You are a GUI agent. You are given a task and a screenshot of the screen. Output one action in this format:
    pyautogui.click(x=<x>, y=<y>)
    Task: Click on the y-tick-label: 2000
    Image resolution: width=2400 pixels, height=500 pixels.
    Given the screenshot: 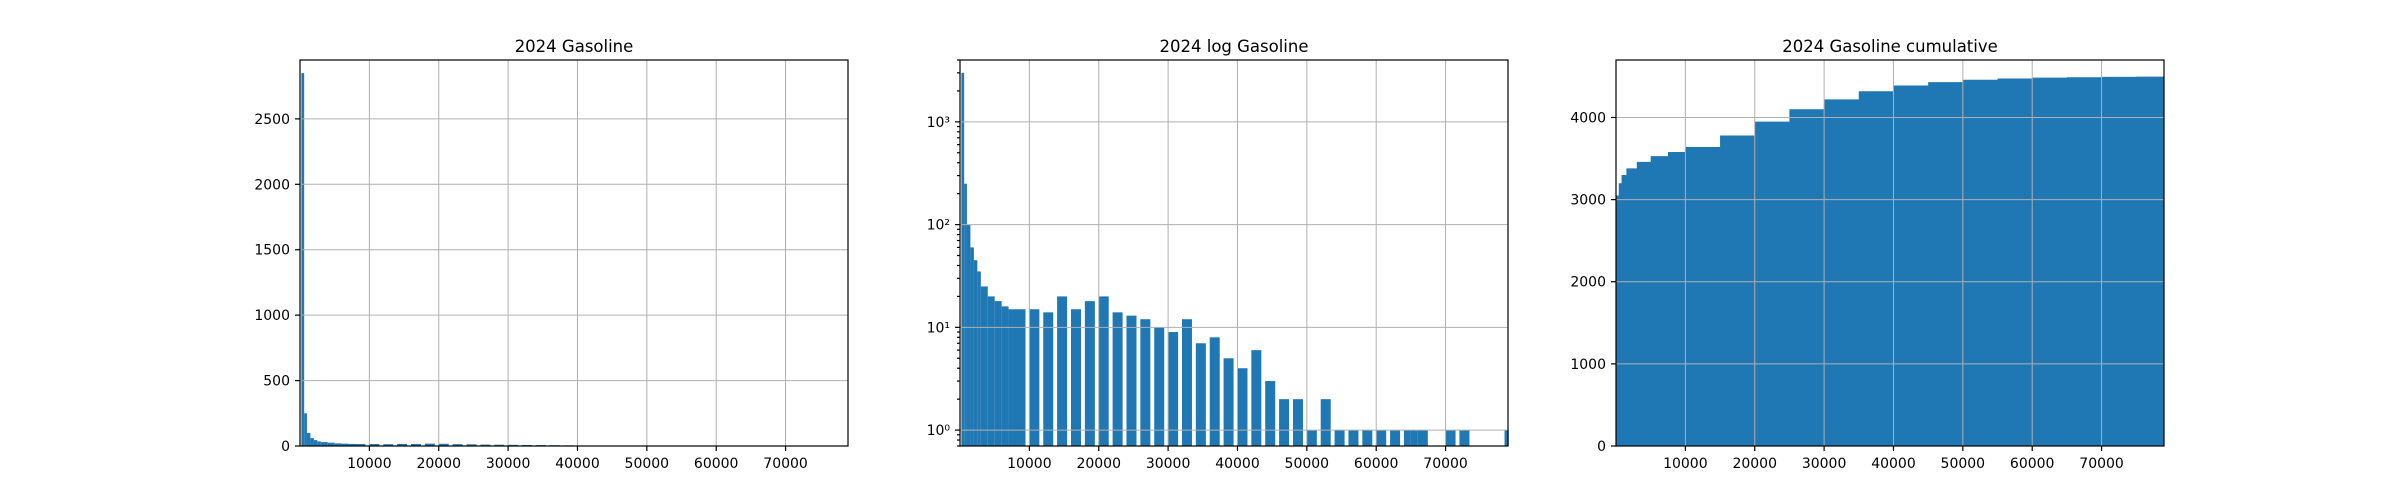 What is the action you would take?
    pyautogui.click(x=1588, y=283)
    